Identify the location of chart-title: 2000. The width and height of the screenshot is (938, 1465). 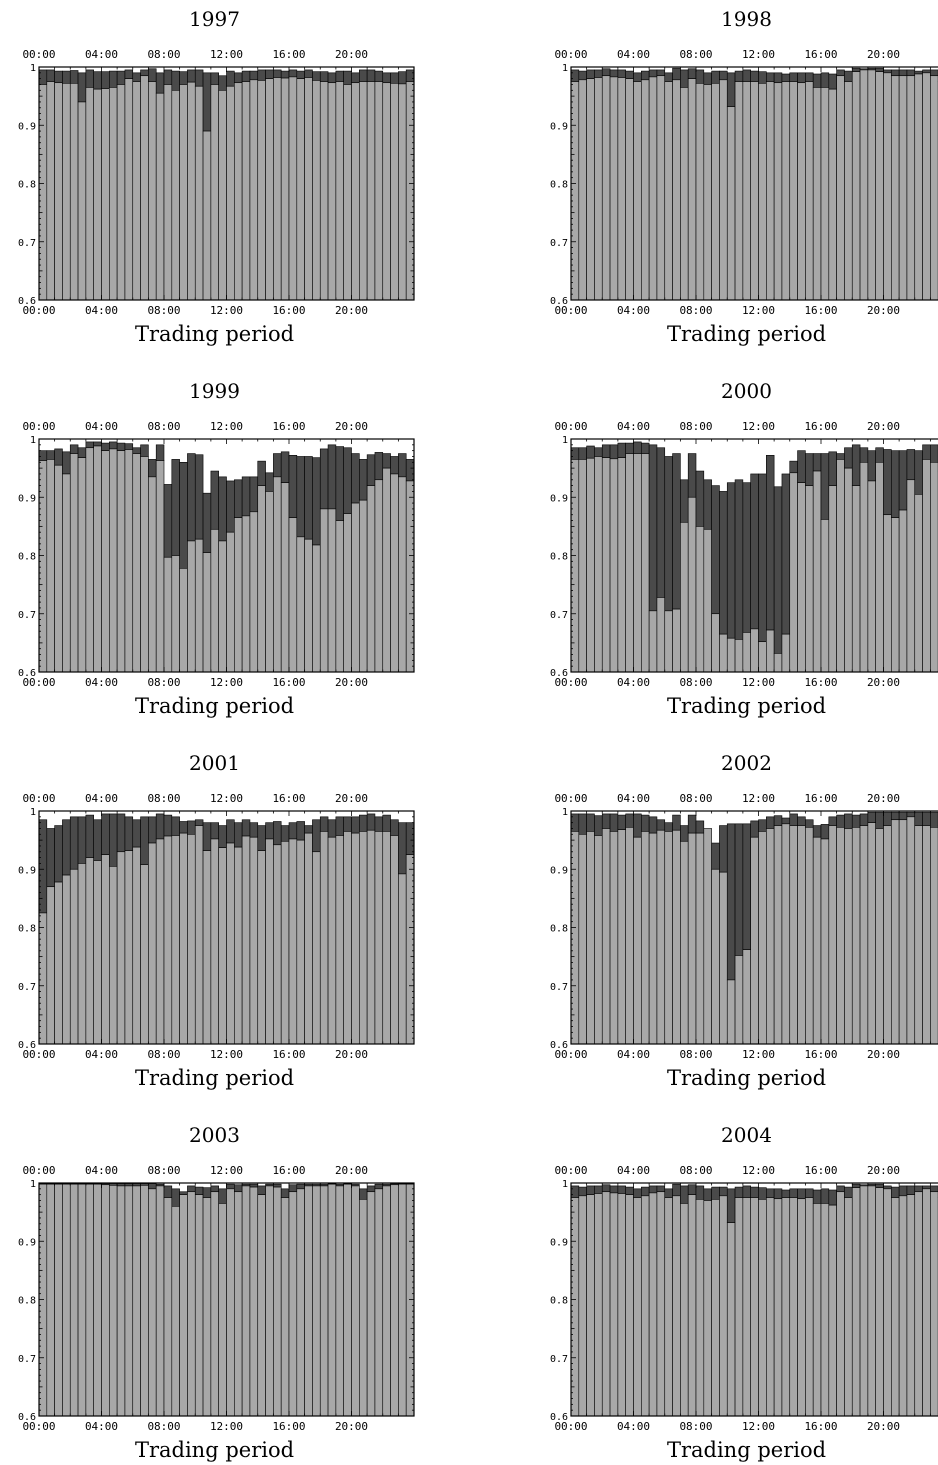
(746, 391).